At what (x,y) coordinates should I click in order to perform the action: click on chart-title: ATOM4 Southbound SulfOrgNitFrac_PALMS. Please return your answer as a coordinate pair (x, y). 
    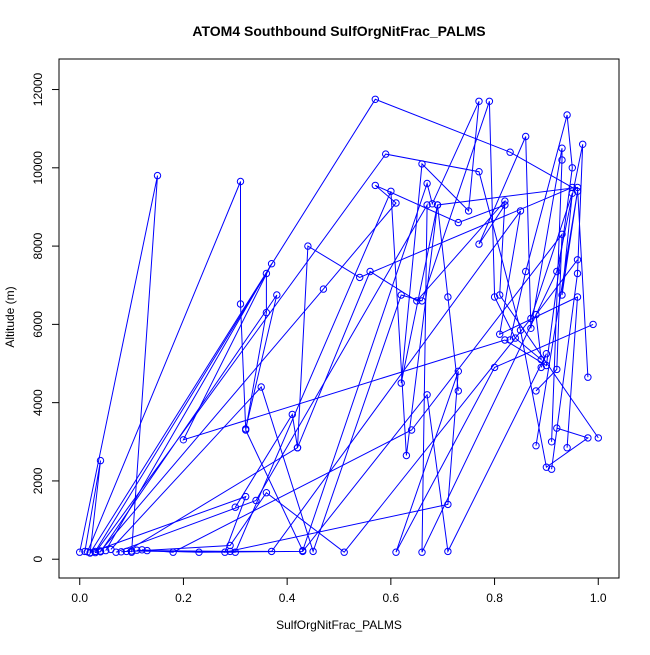
    Looking at the image, I should click on (338, 31).